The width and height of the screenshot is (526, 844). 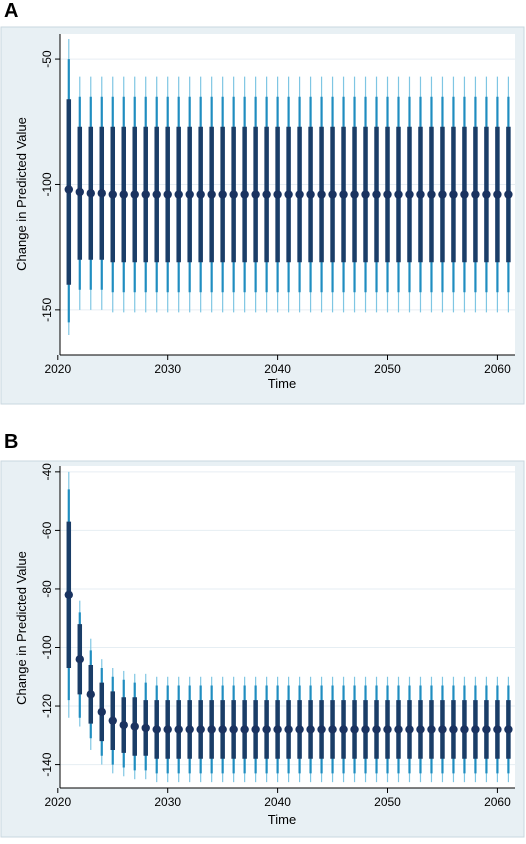 What do you see at coordinates (11, 442) in the screenshot?
I see `panel-label-b: B` at bounding box center [11, 442].